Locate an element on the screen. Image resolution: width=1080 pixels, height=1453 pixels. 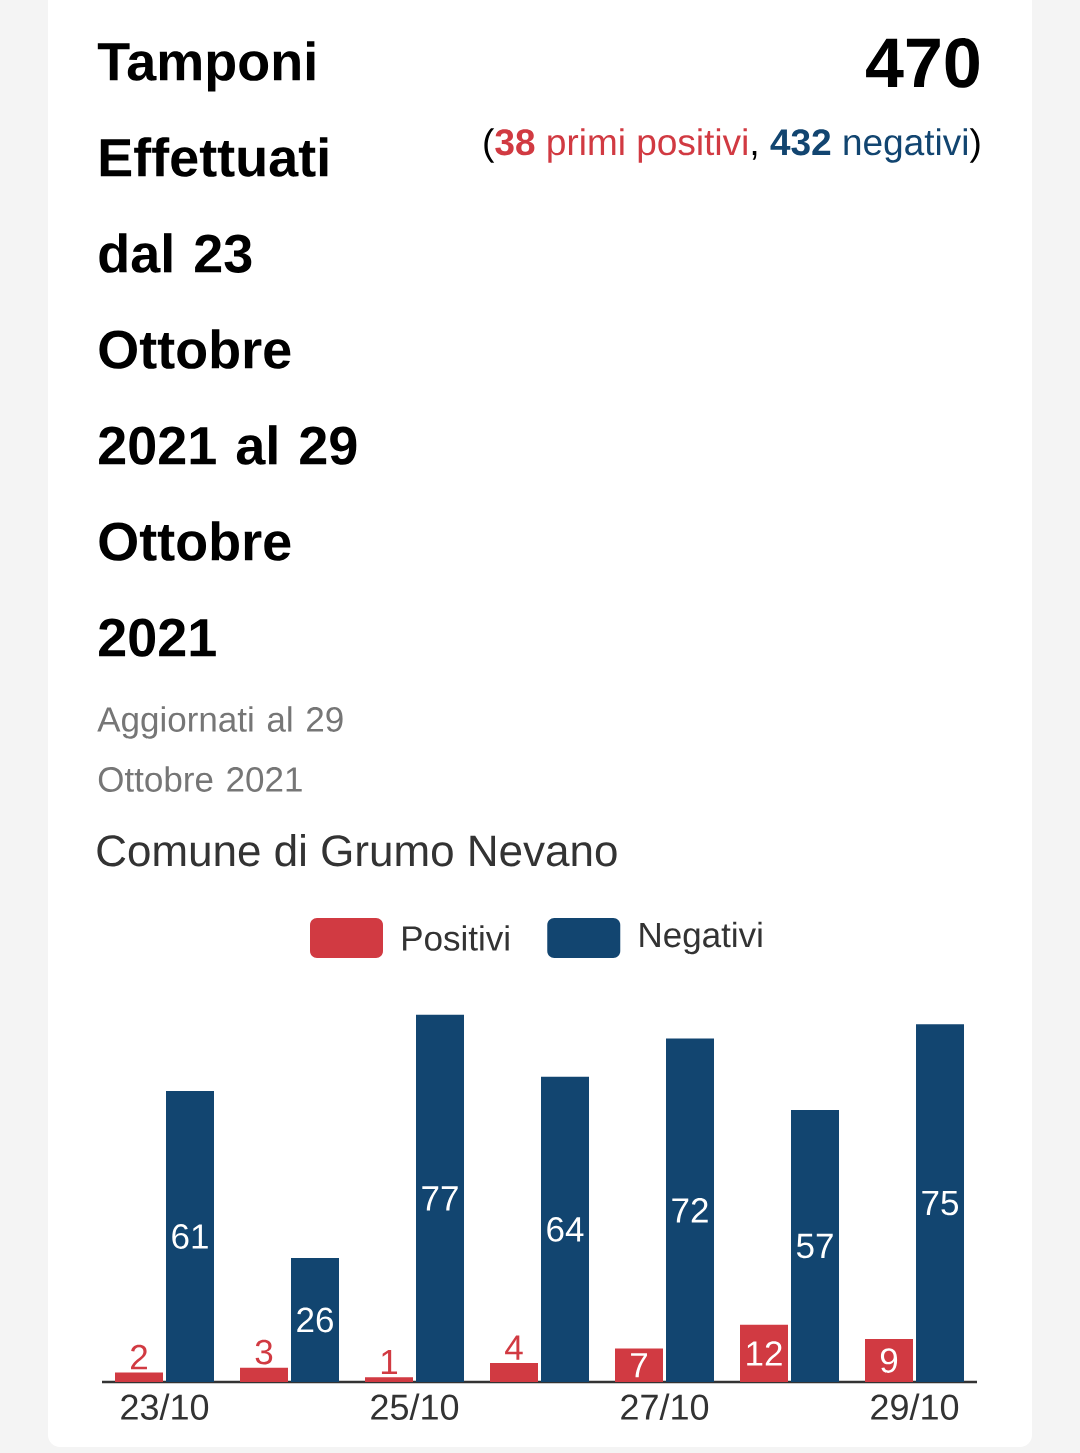
data-label: 77 is located at coordinates (440, 1198).